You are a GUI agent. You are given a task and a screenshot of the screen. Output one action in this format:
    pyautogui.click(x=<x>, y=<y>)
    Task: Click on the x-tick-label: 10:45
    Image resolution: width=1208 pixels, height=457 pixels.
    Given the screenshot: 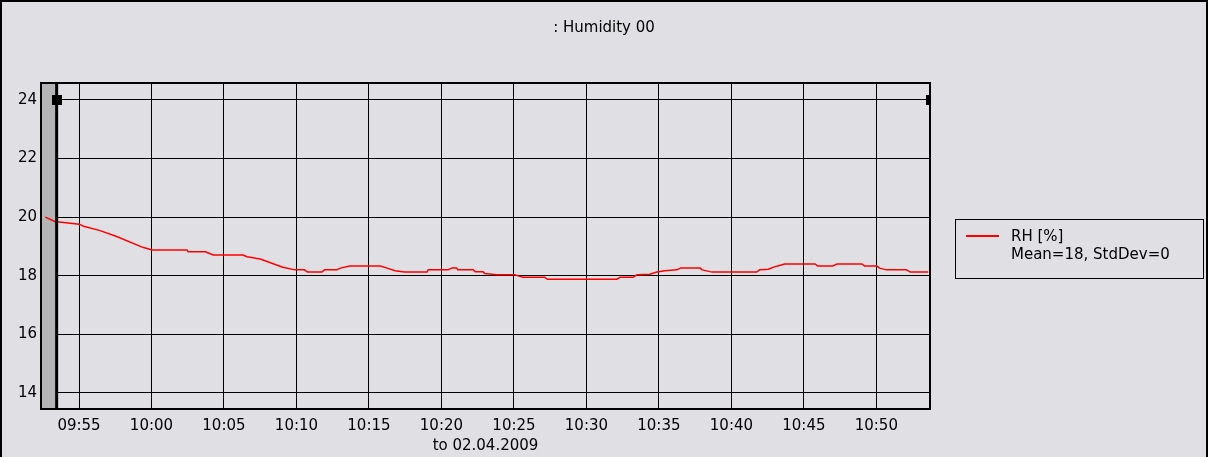 What is the action you would take?
    pyautogui.click(x=804, y=424)
    